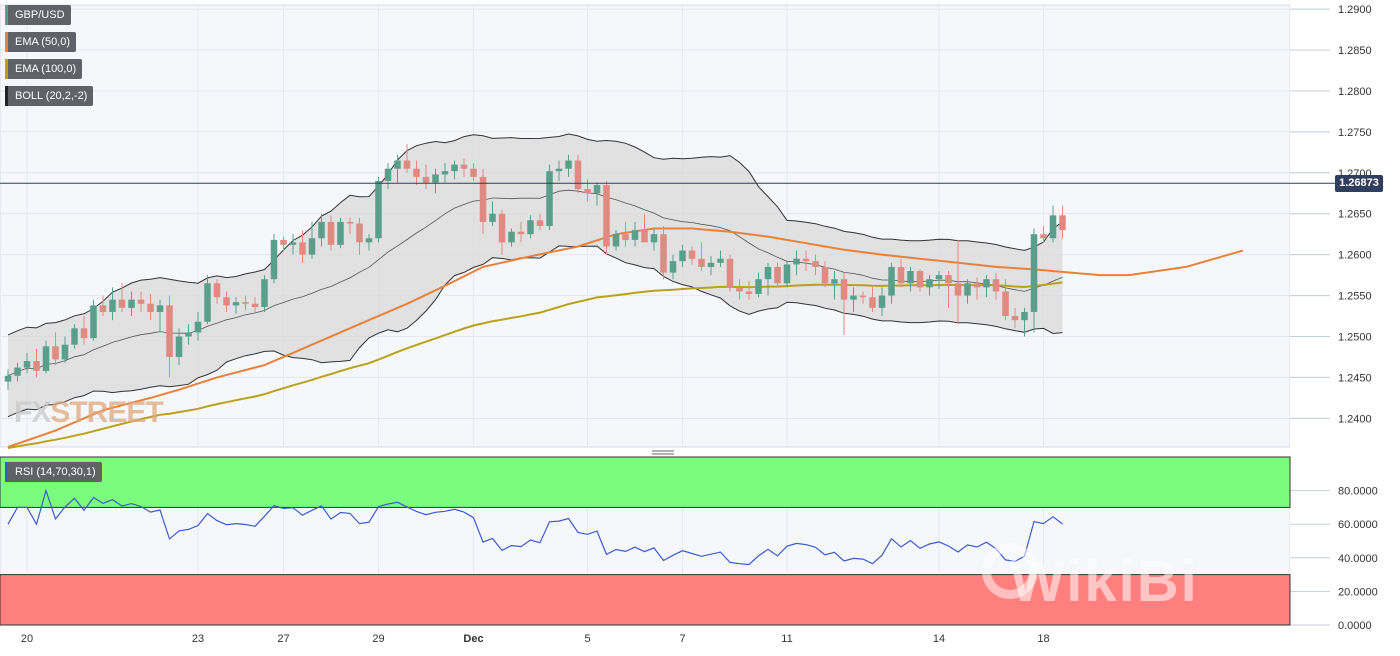 The width and height of the screenshot is (1400, 656). Describe the element at coordinates (53, 472) in the screenshot. I see `legend-rsi: RSI (14,70,30,1)` at that location.